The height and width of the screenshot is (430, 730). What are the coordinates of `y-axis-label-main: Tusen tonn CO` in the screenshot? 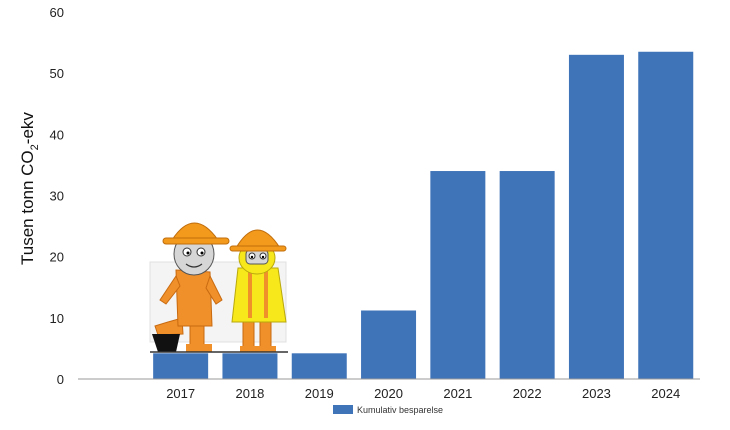 It's located at (27, 207).